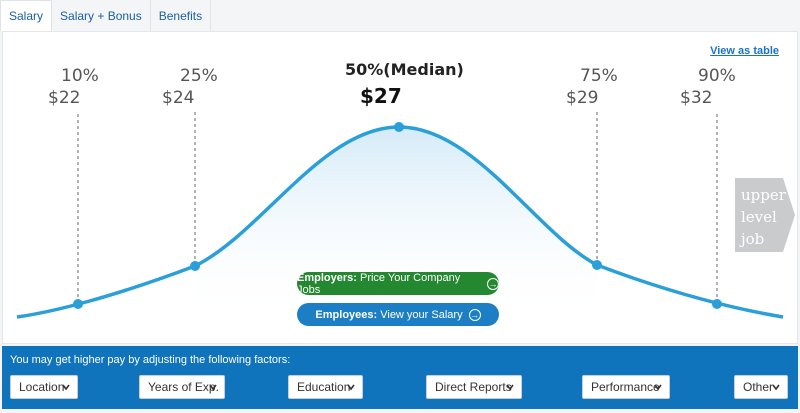 Image resolution: width=800 pixels, height=413 pixels. What do you see at coordinates (64, 98) in the screenshot?
I see `p10-value: $22` at bounding box center [64, 98].